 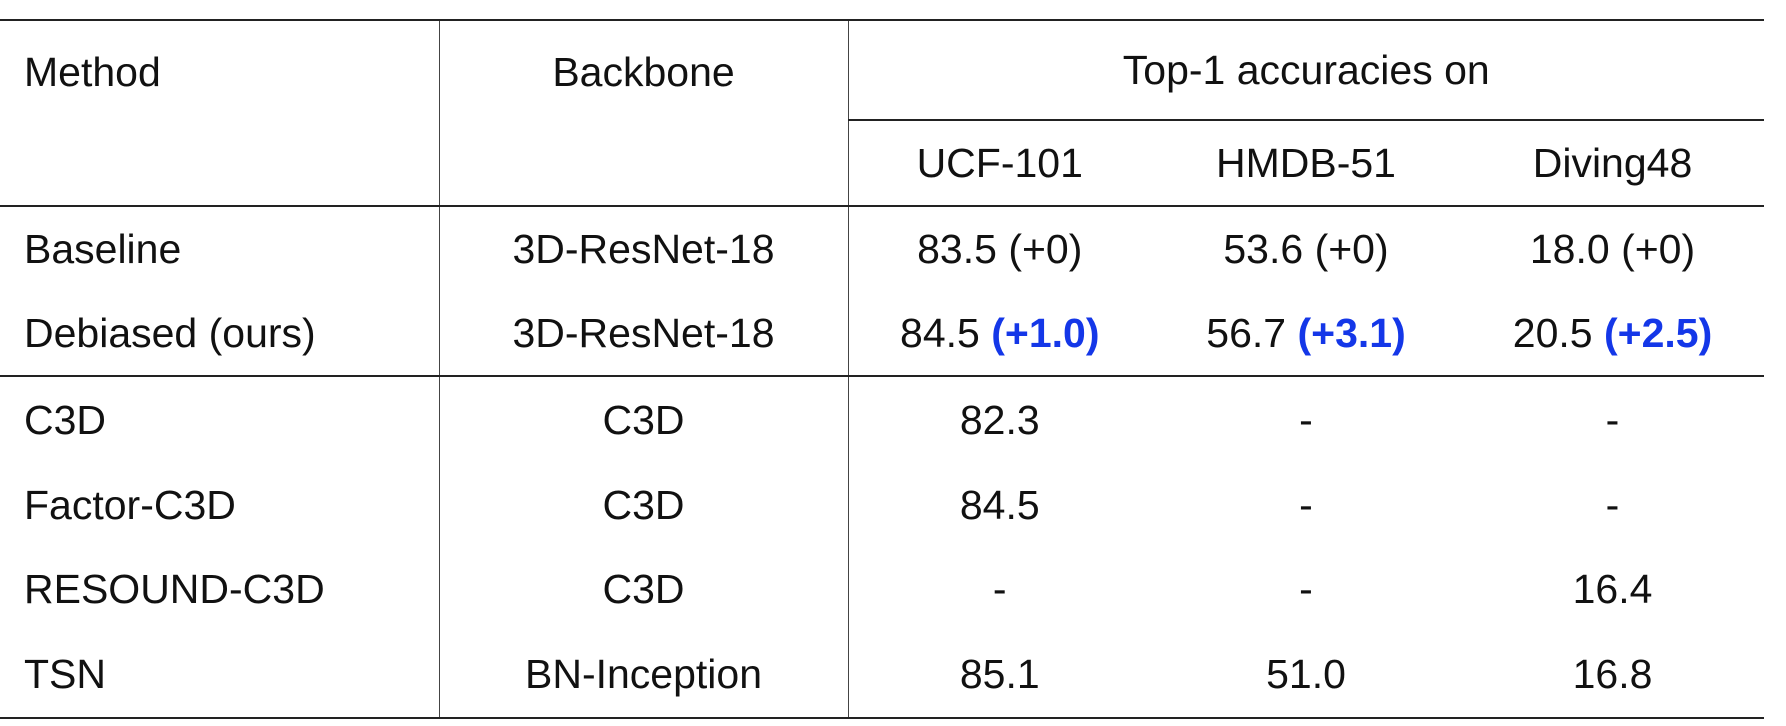 I want to click on cell-method: Factor-C3D, so click(x=220, y=505).